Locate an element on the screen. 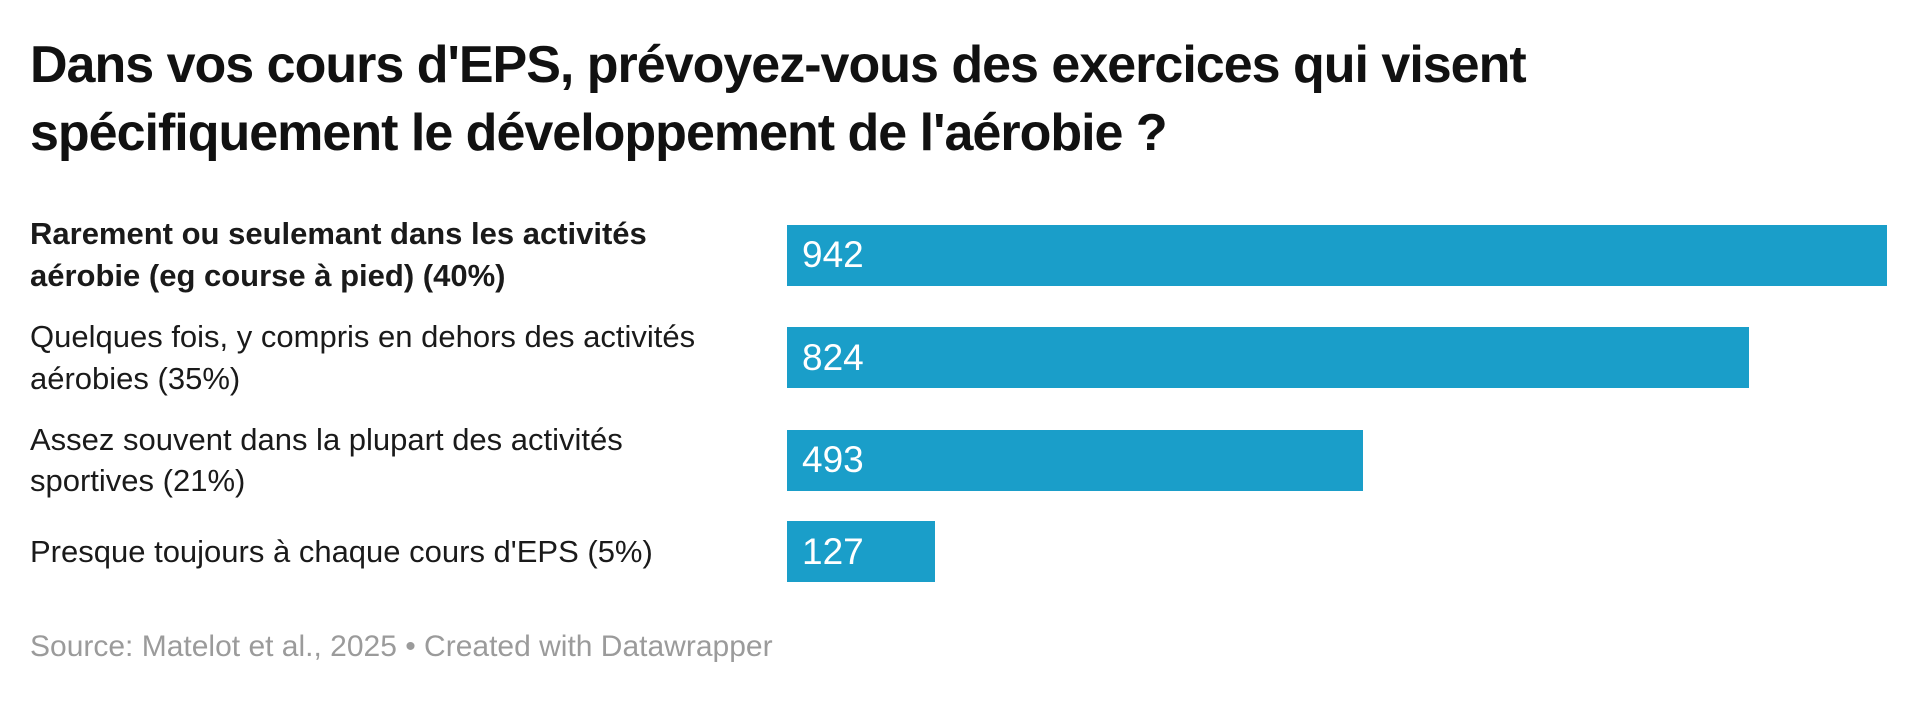  bar: 942 is located at coordinates (1337, 255).